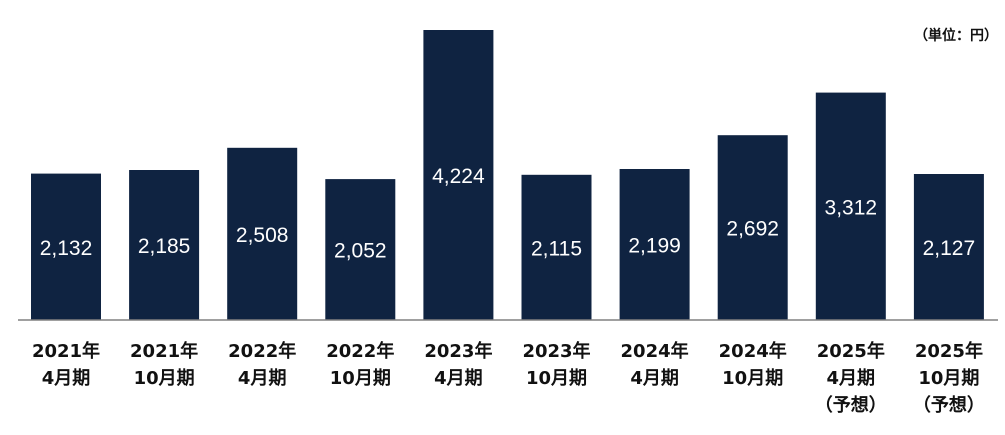  Describe the element at coordinates (66, 351) in the screenshot. I see `category-label-0-line-0: 2021年` at that location.